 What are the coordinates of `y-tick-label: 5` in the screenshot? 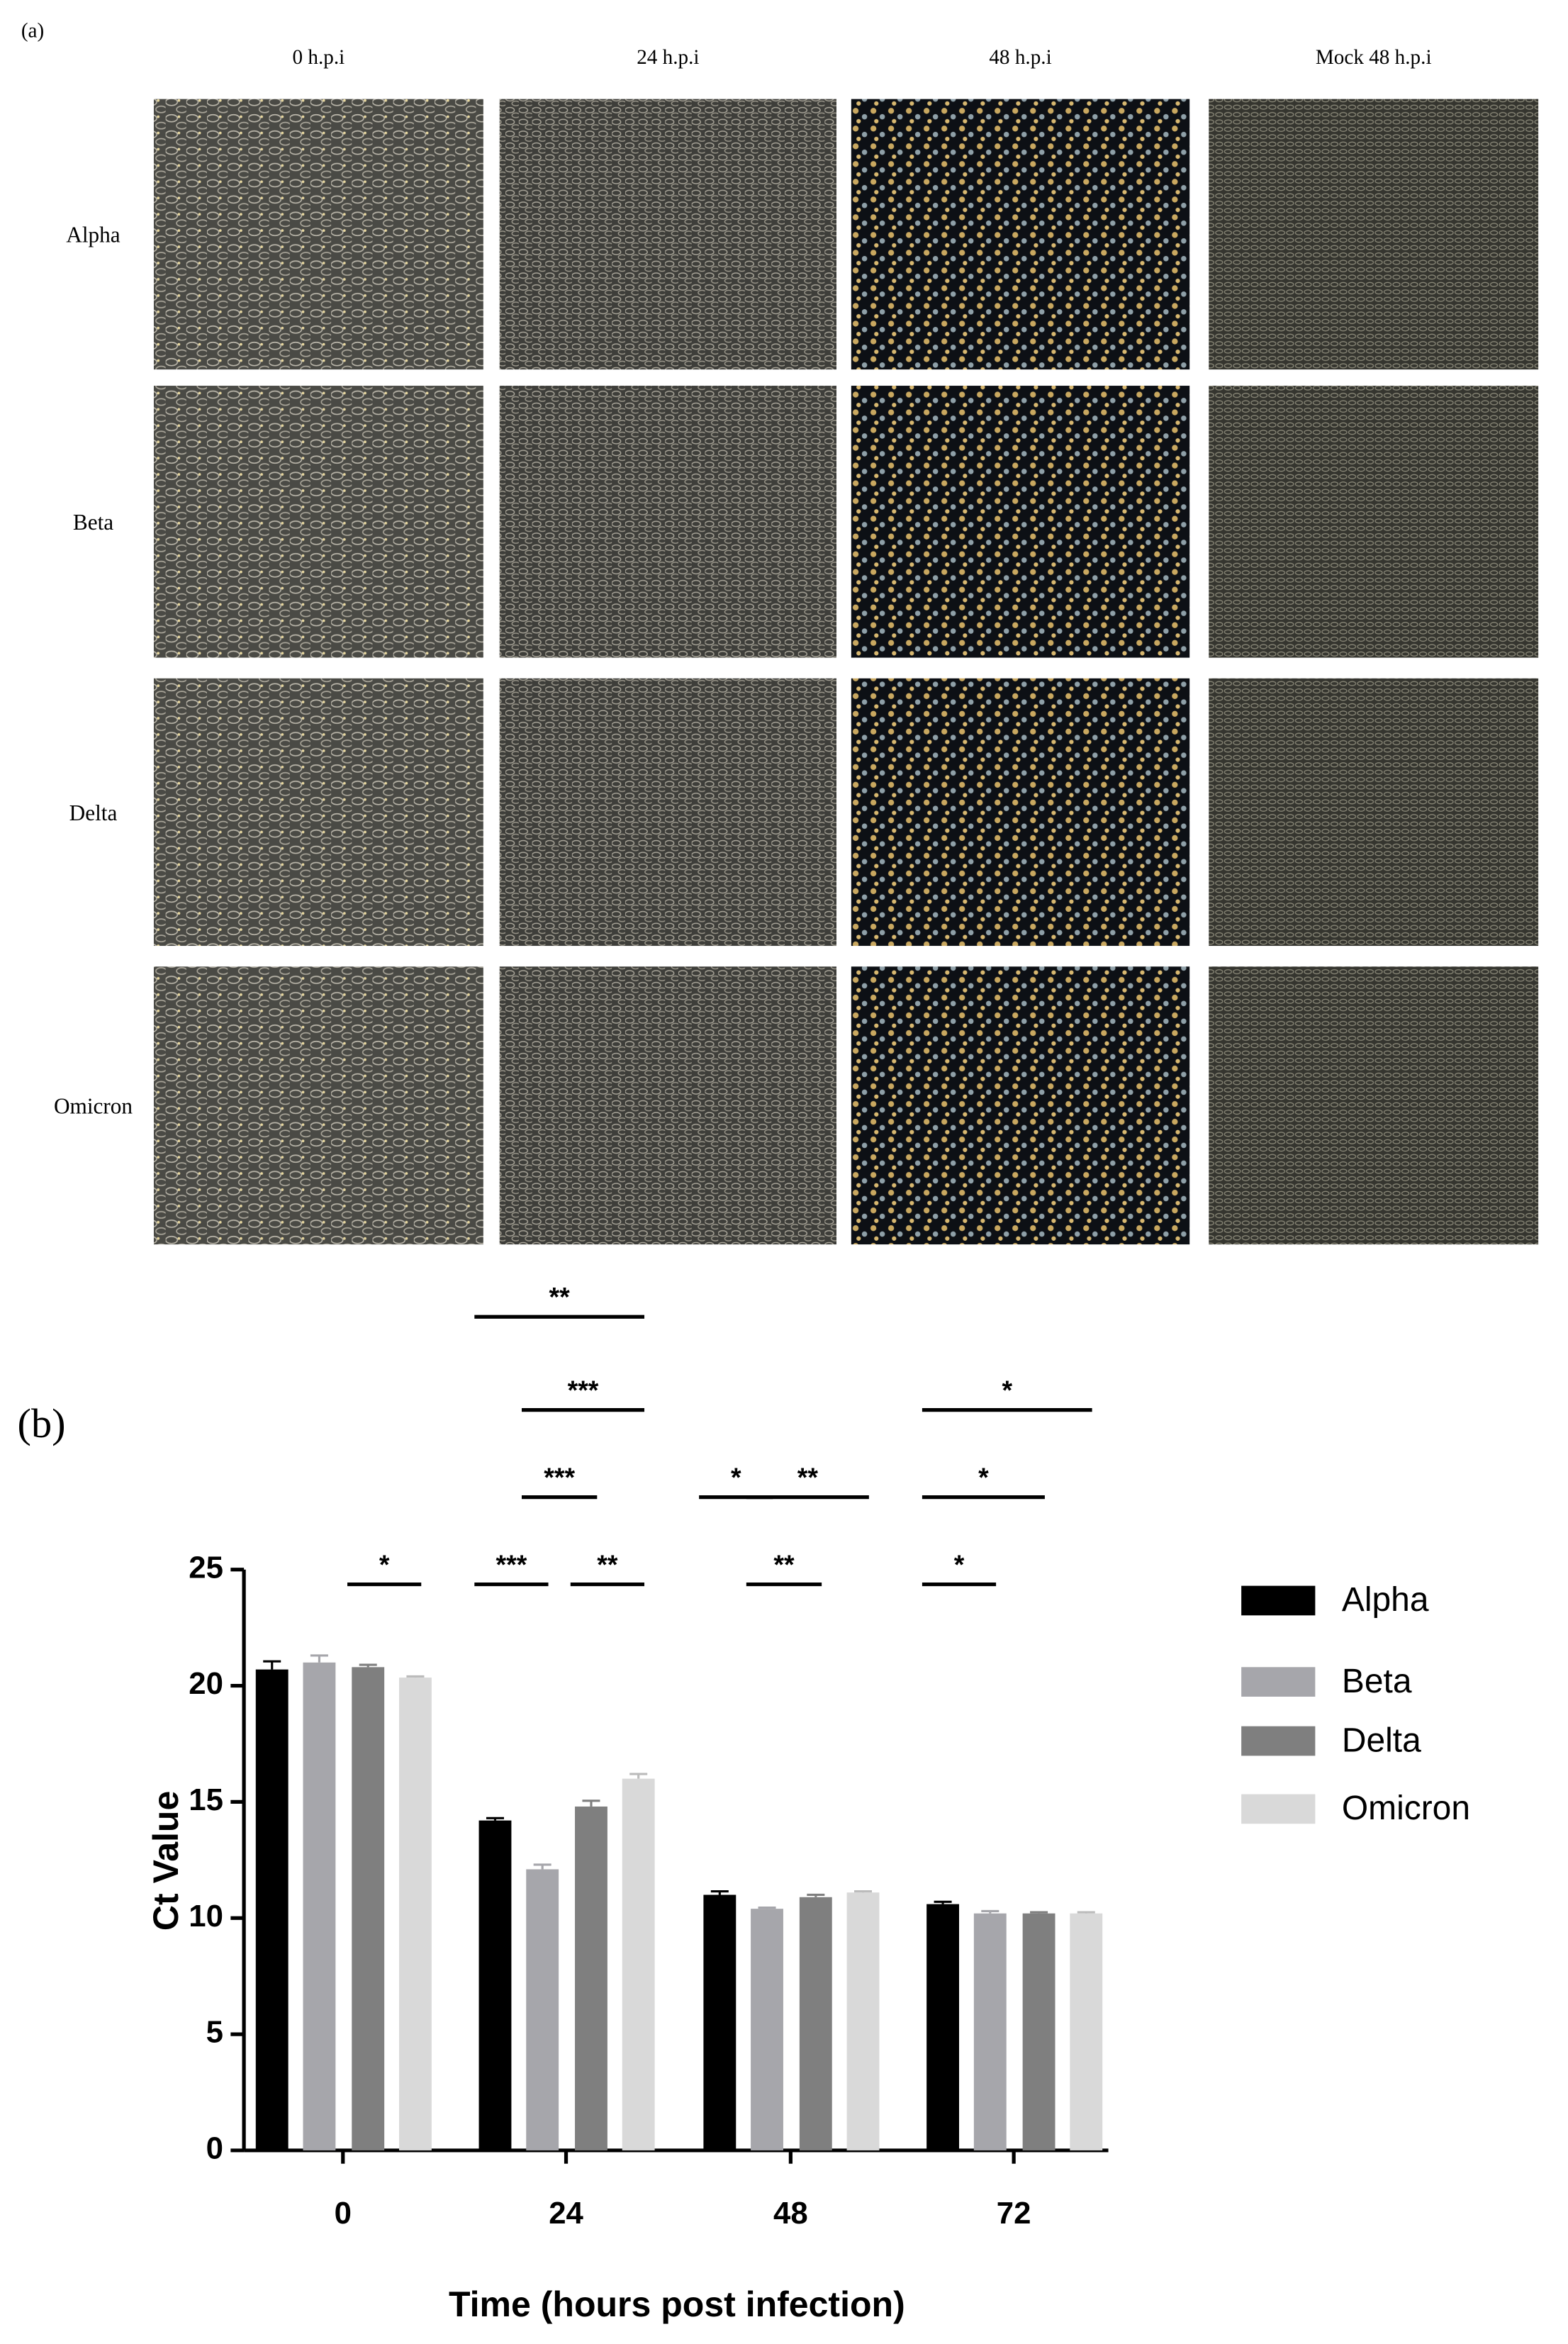 It's located at (215, 2032).